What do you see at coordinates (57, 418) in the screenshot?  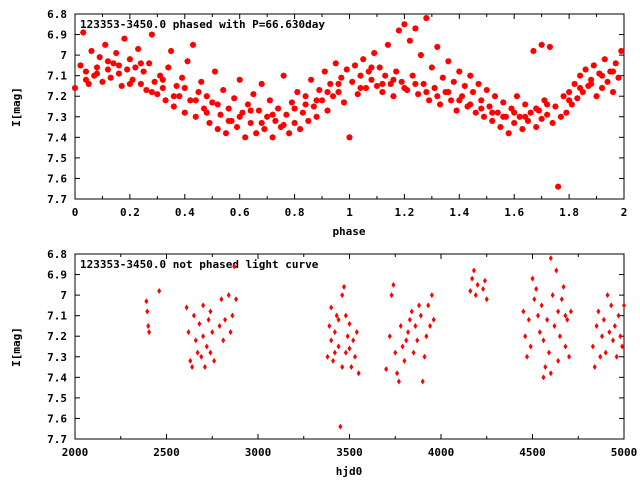 I see `unphased-y-tick-label: 7.6` at bounding box center [57, 418].